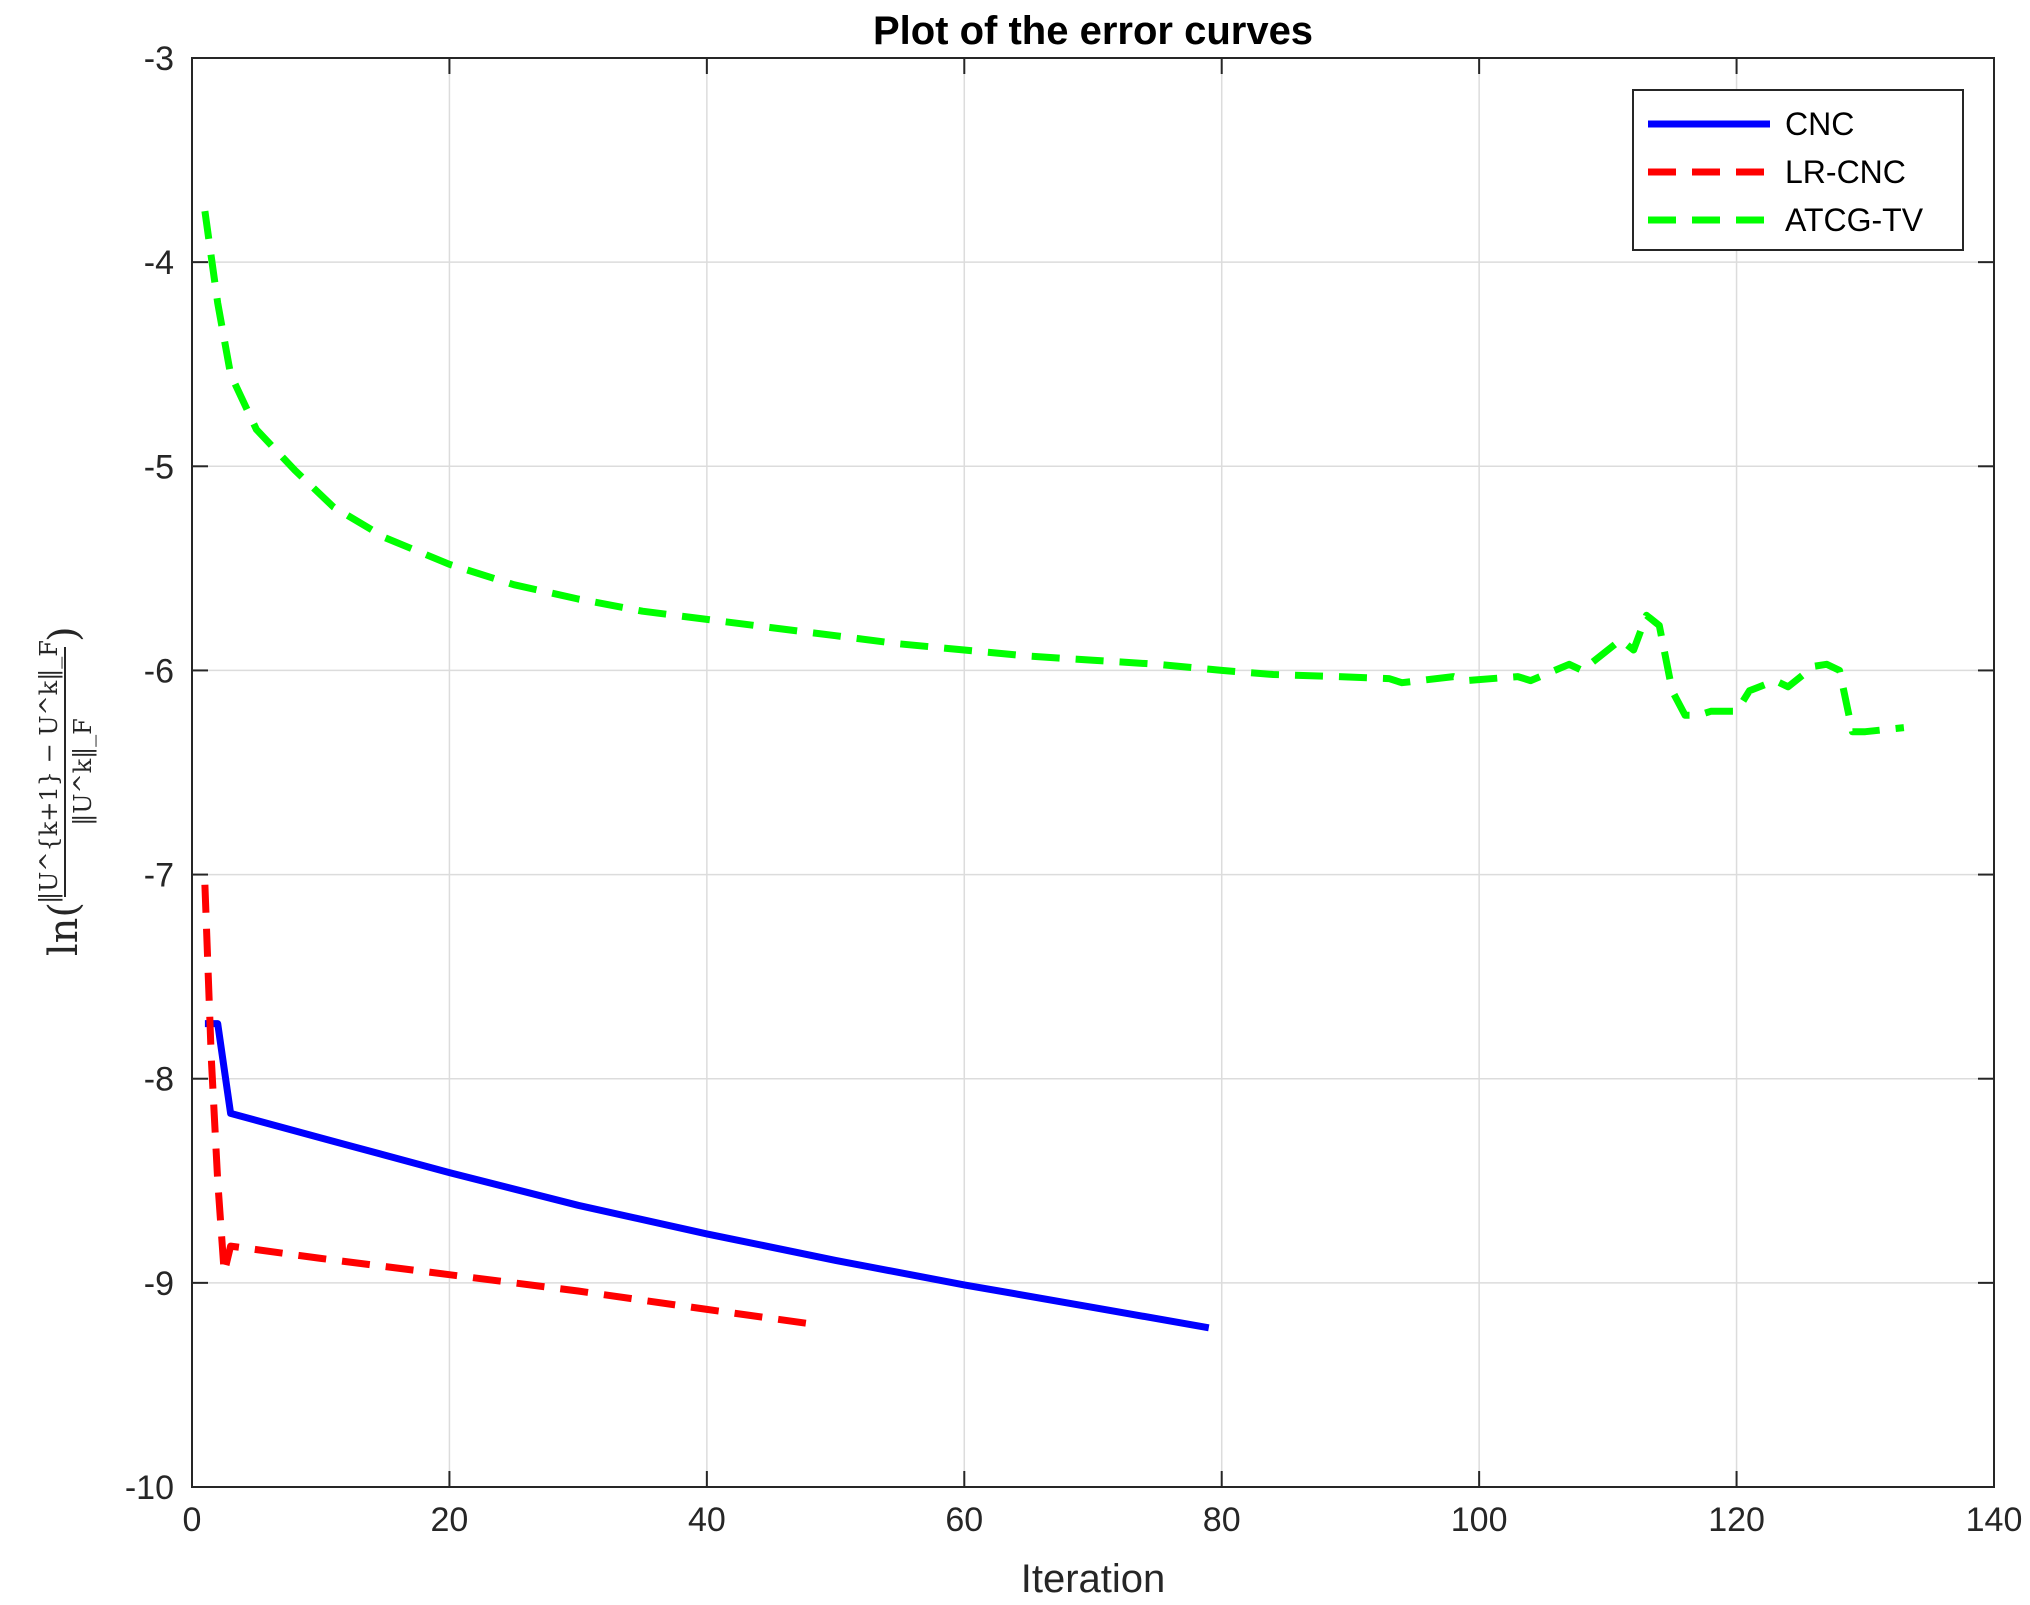  I want to click on y-tick-label: -10, so click(149, 1488).